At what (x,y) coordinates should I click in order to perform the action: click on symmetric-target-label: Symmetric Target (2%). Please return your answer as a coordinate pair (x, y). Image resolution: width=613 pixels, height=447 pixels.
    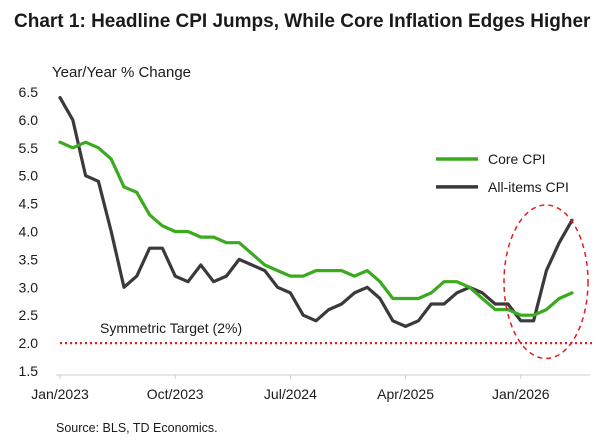
    Looking at the image, I should click on (171, 328).